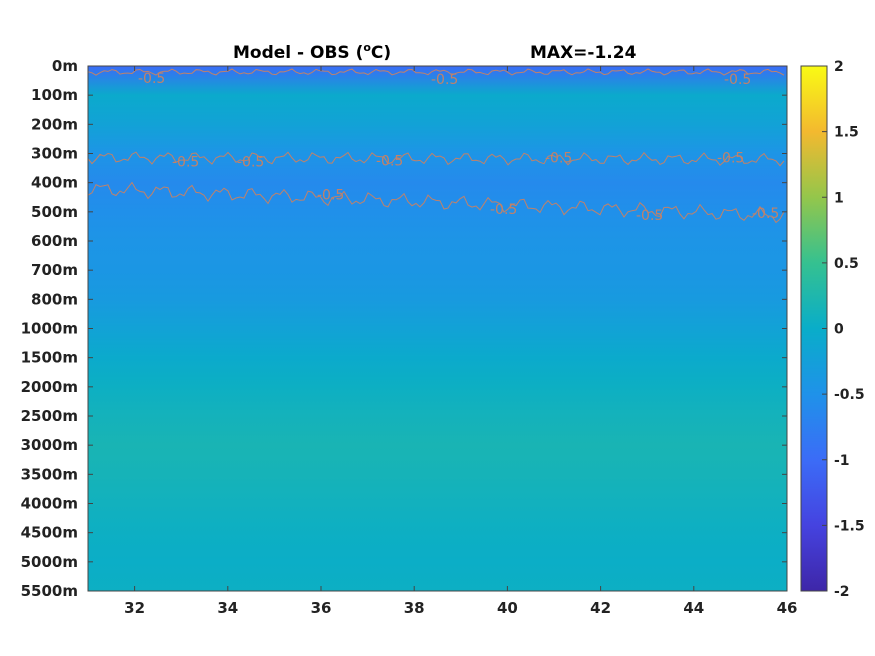  I want to click on colorbar-tick-label: -1, so click(842, 461).